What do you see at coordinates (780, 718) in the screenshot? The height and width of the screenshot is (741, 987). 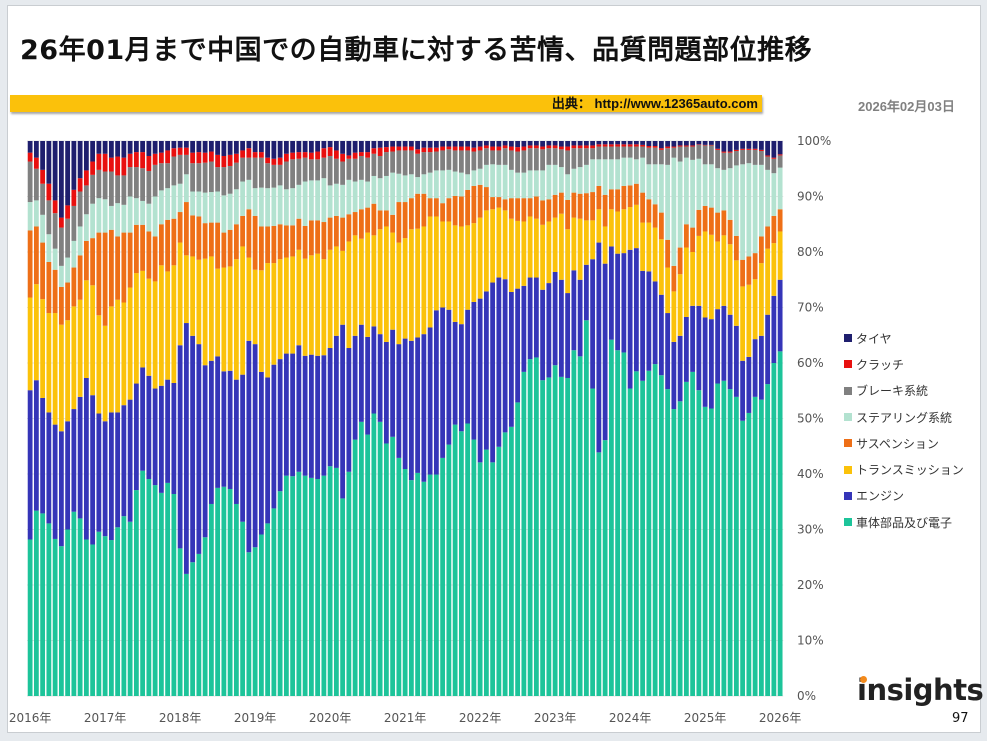 I see `x-tick-label: 2026年` at bounding box center [780, 718].